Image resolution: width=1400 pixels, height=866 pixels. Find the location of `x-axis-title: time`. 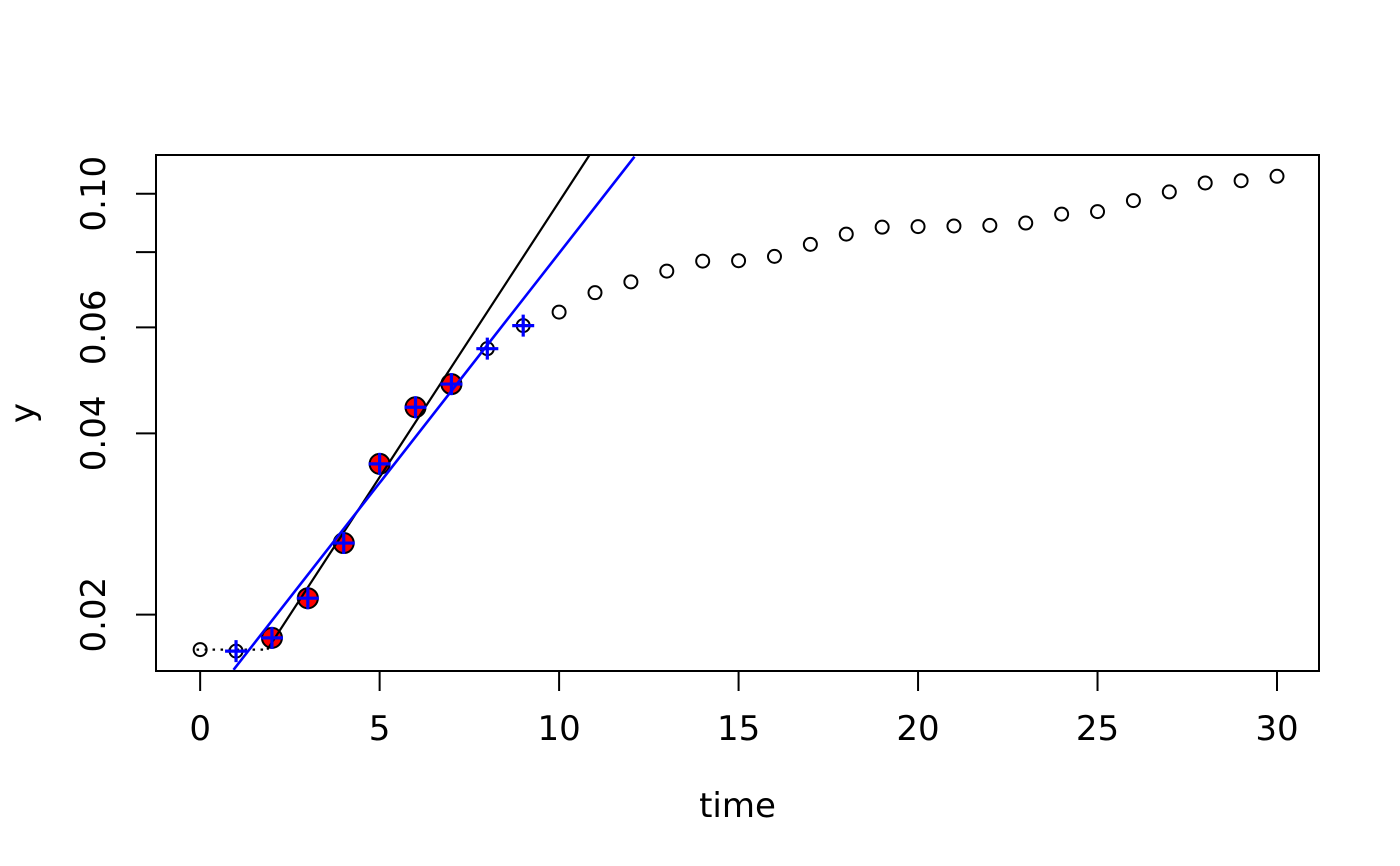

x-axis-title: time is located at coordinates (737, 806).